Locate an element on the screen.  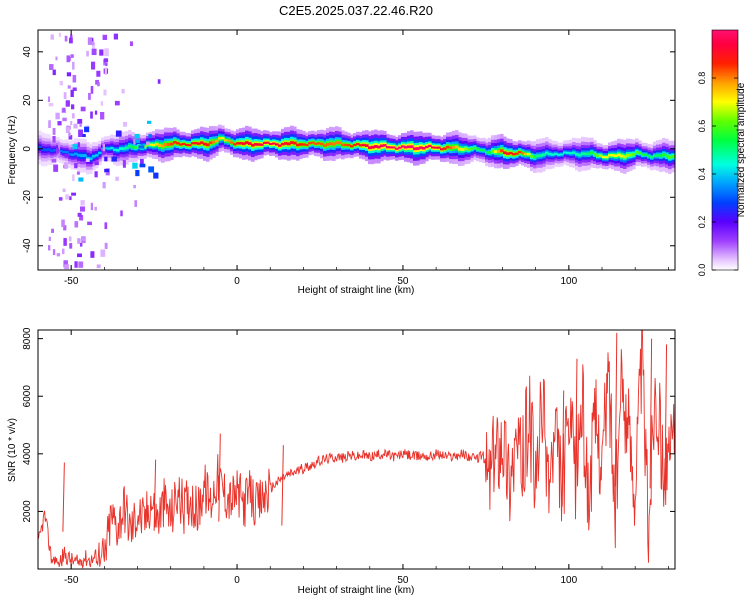
spectrogram-xtick-label: 50 is located at coordinates (403, 281).